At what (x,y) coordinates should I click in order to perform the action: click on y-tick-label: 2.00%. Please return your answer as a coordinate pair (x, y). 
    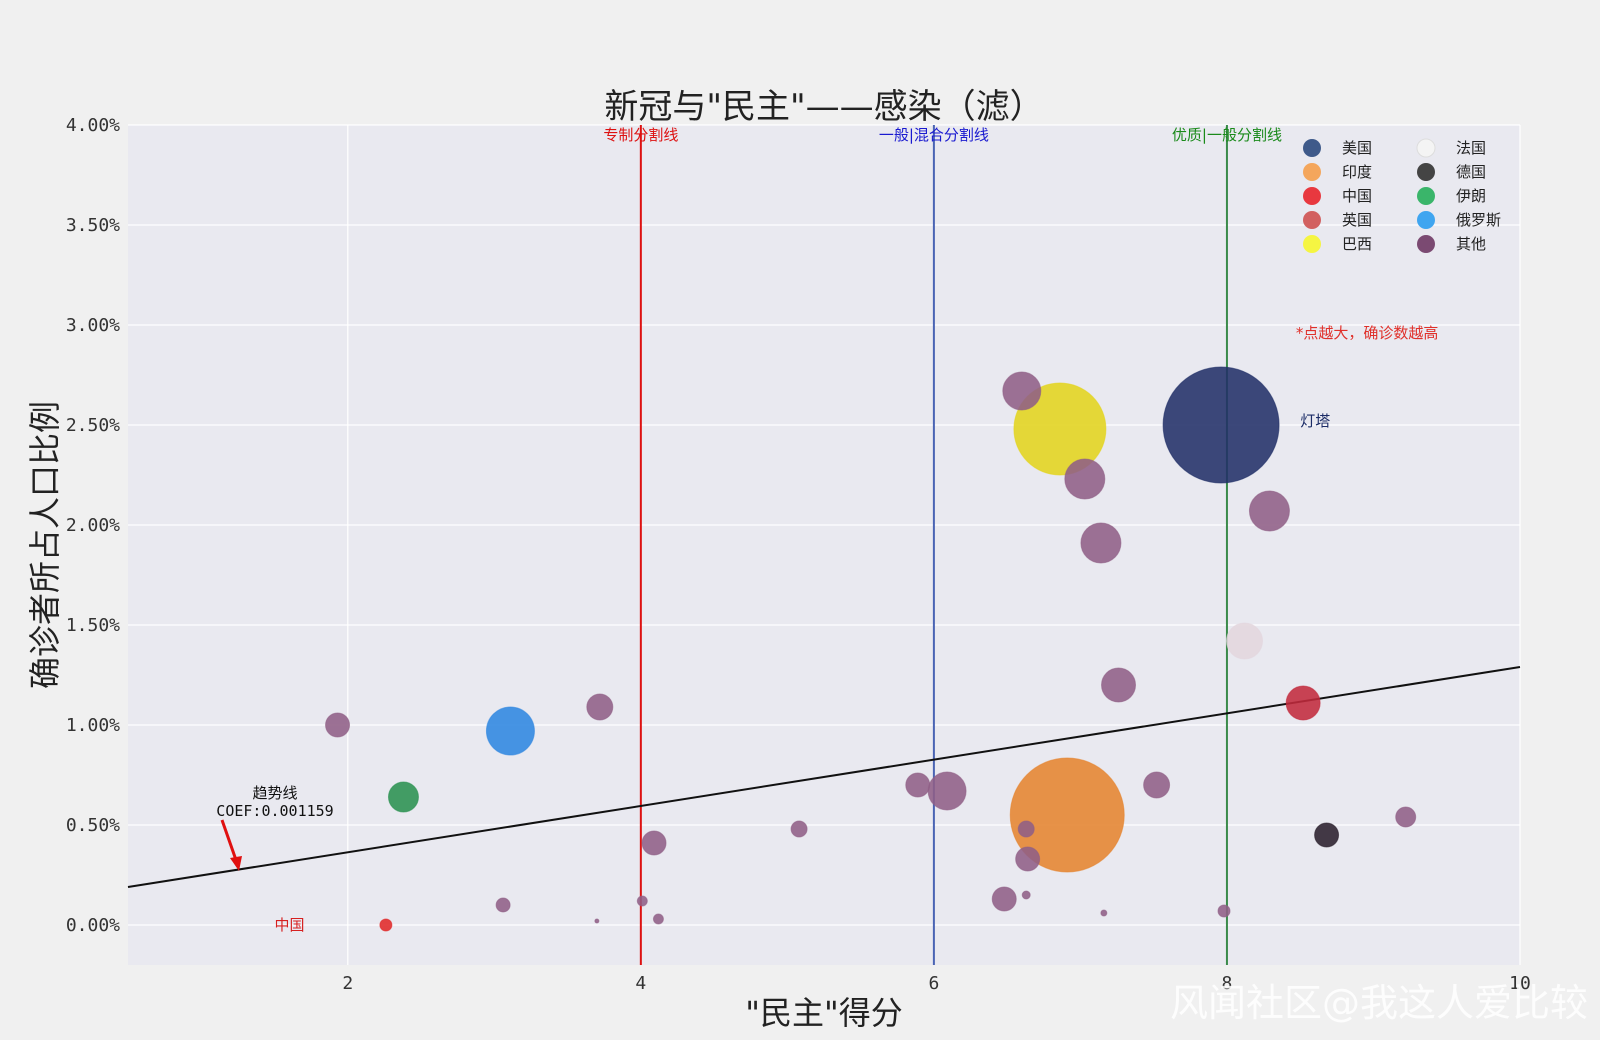
    Looking at the image, I should click on (93, 525).